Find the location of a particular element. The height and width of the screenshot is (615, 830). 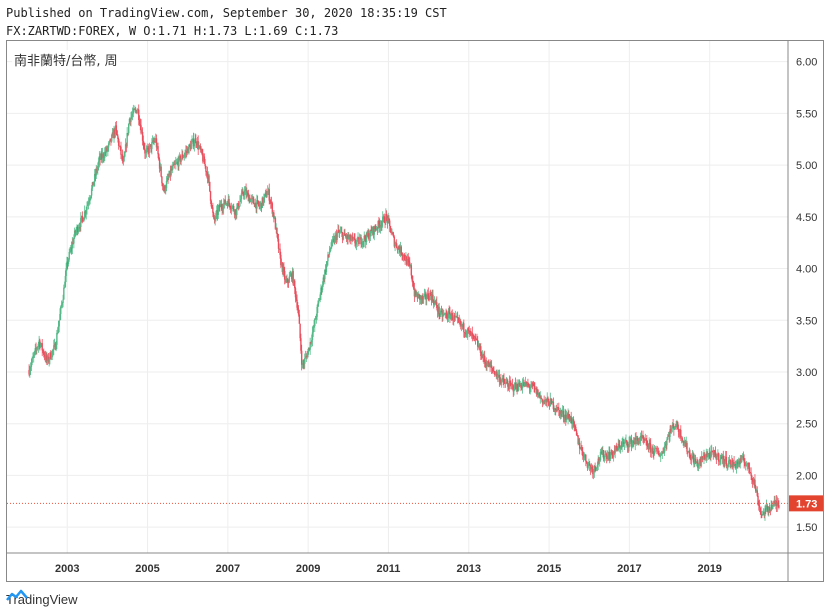

tradingview-logo-icon is located at coordinates (17, 595).